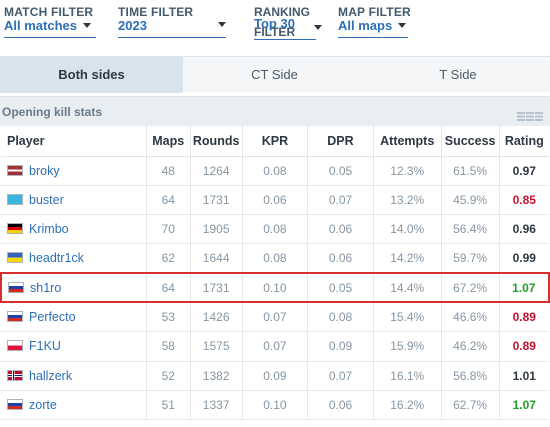 The image size is (550, 427). I want to click on ranking-filter-value: Top 30, so click(274, 23).